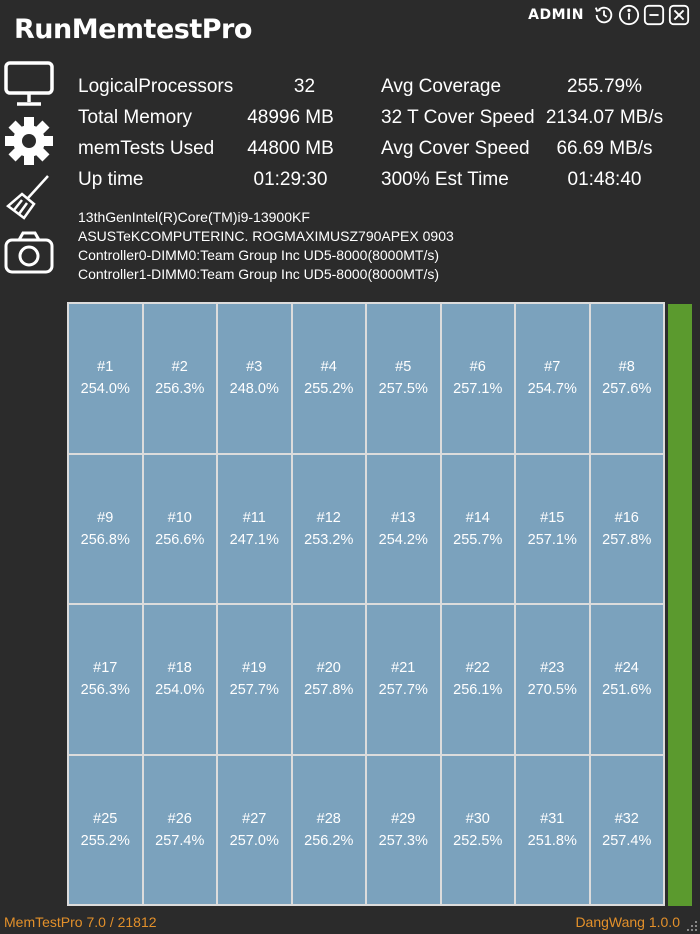  What do you see at coordinates (29, 85) in the screenshot?
I see `monitor-icon` at bounding box center [29, 85].